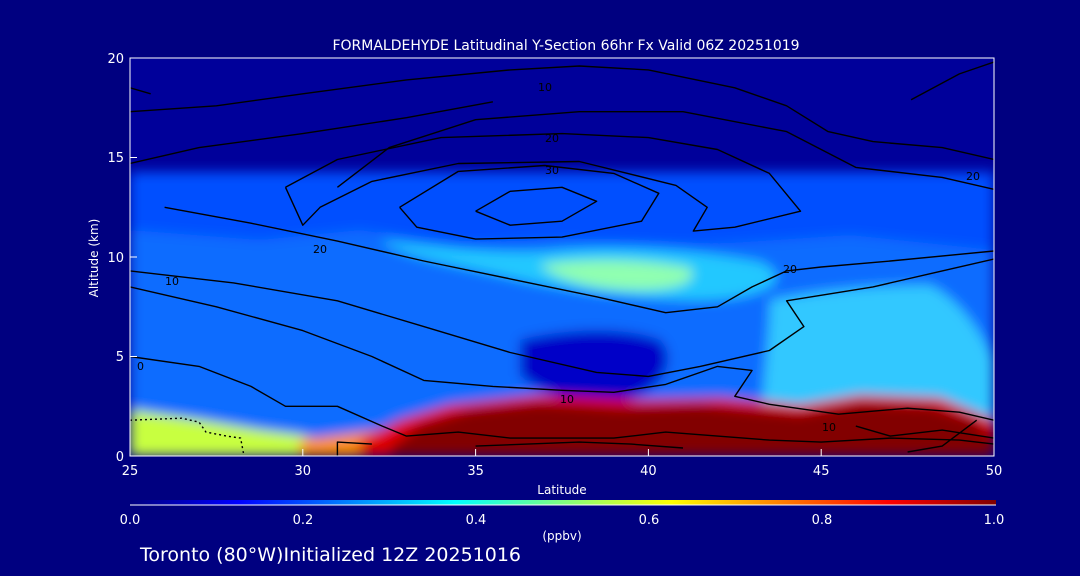 Image resolution: width=1080 pixels, height=576 pixels. Describe the element at coordinates (649, 520) in the screenshot. I see `colorbar-tick-label: 0.6` at that location.